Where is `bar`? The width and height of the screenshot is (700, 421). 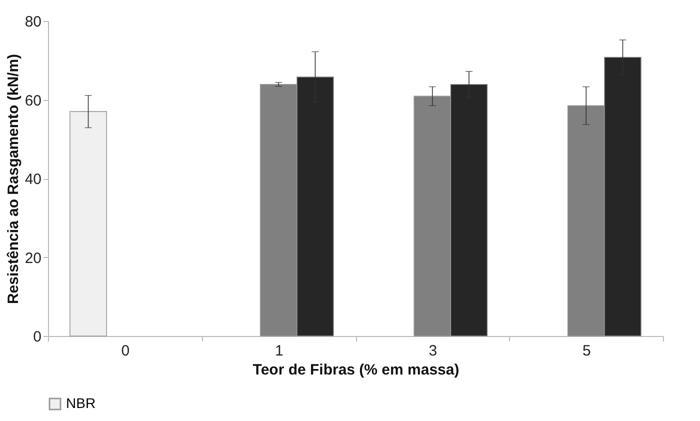 bar is located at coordinates (88, 223).